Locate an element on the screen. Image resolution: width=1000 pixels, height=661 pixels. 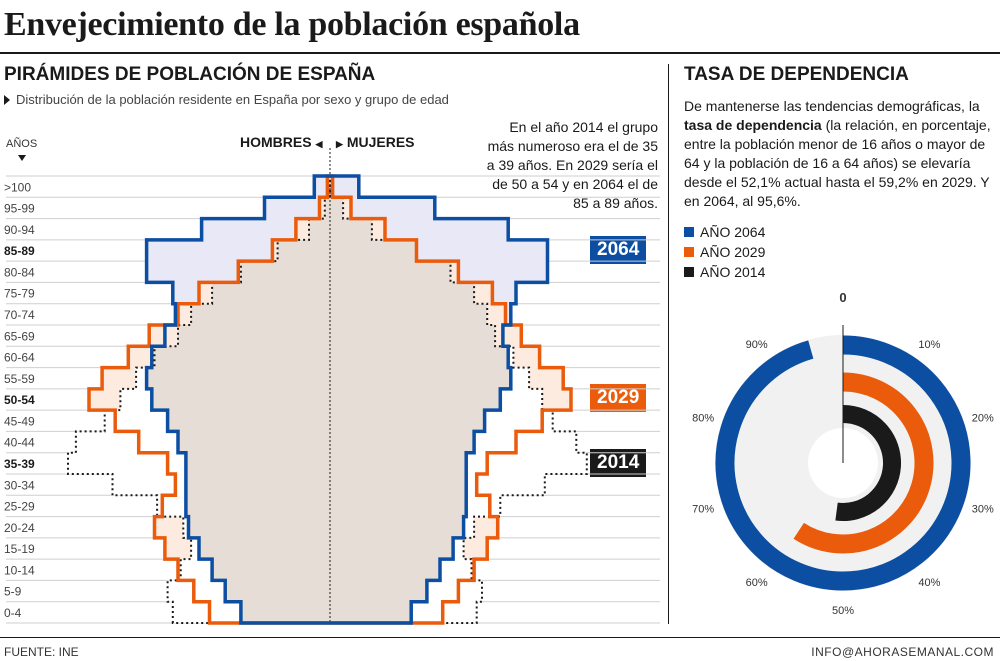
dependency-heading: TASA DE DEPENDENCIA is located at coordinates (796, 74).